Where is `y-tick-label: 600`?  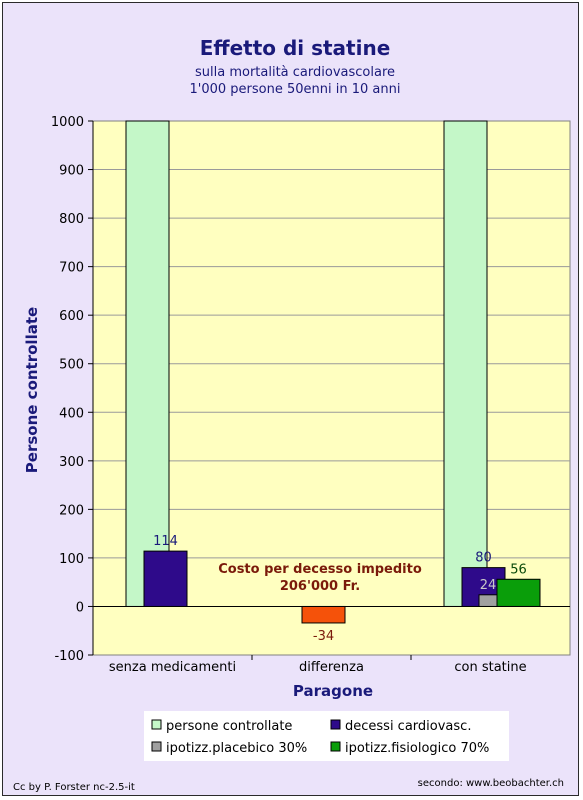
y-tick-label: 600 is located at coordinates (71, 316).